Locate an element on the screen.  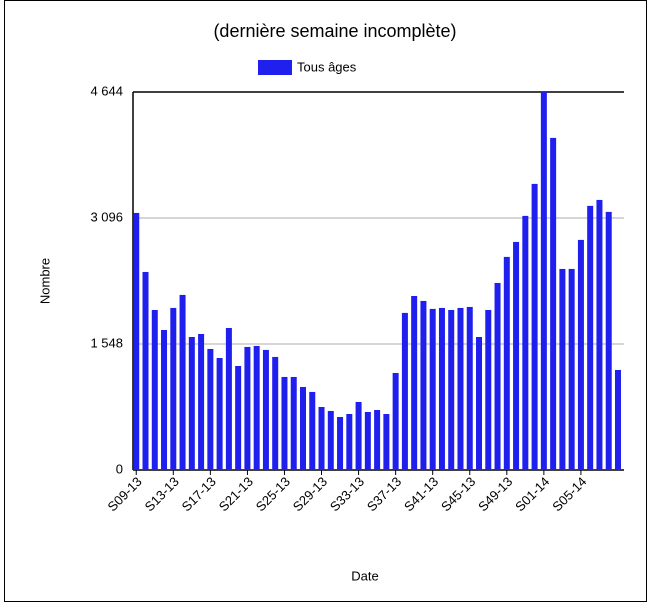
legend-label: Tous âges is located at coordinates (327, 66).